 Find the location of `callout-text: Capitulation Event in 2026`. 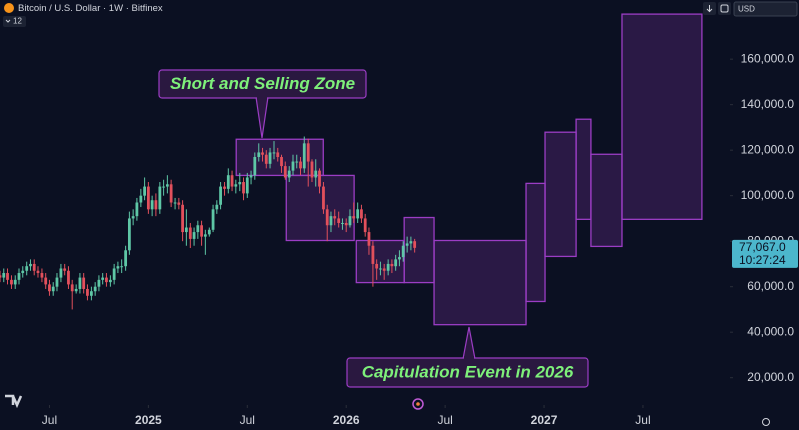

callout-text: Capitulation Event in 2026 is located at coordinates (468, 371).